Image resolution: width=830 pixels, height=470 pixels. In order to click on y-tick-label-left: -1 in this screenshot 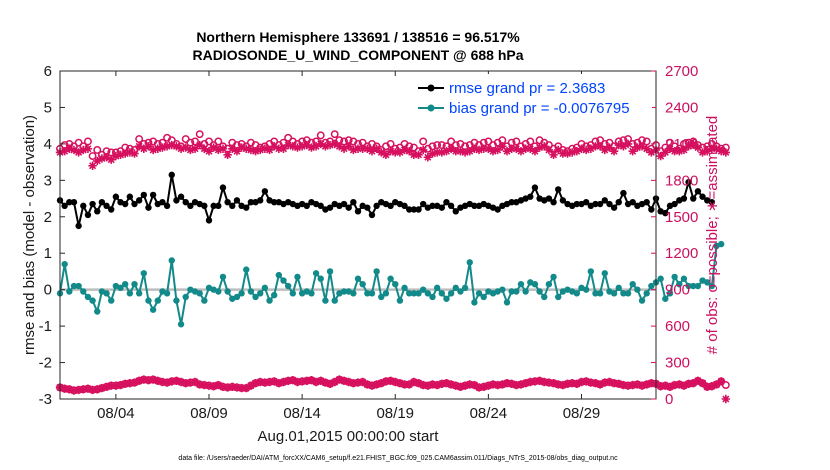, I will do `click(45, 326)`.